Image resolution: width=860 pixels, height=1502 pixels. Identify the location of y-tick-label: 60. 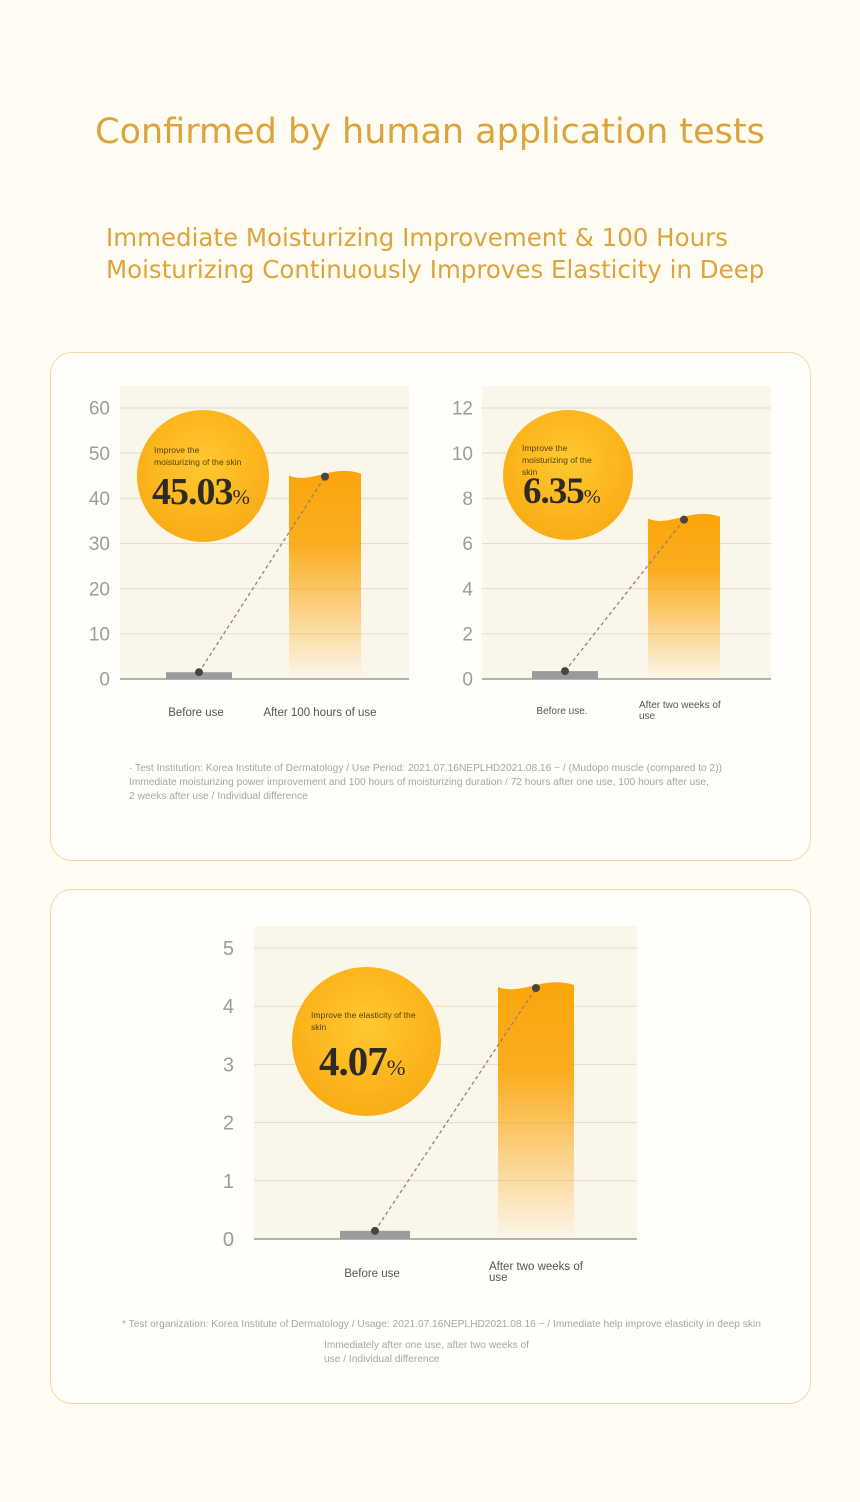
(99, 409).